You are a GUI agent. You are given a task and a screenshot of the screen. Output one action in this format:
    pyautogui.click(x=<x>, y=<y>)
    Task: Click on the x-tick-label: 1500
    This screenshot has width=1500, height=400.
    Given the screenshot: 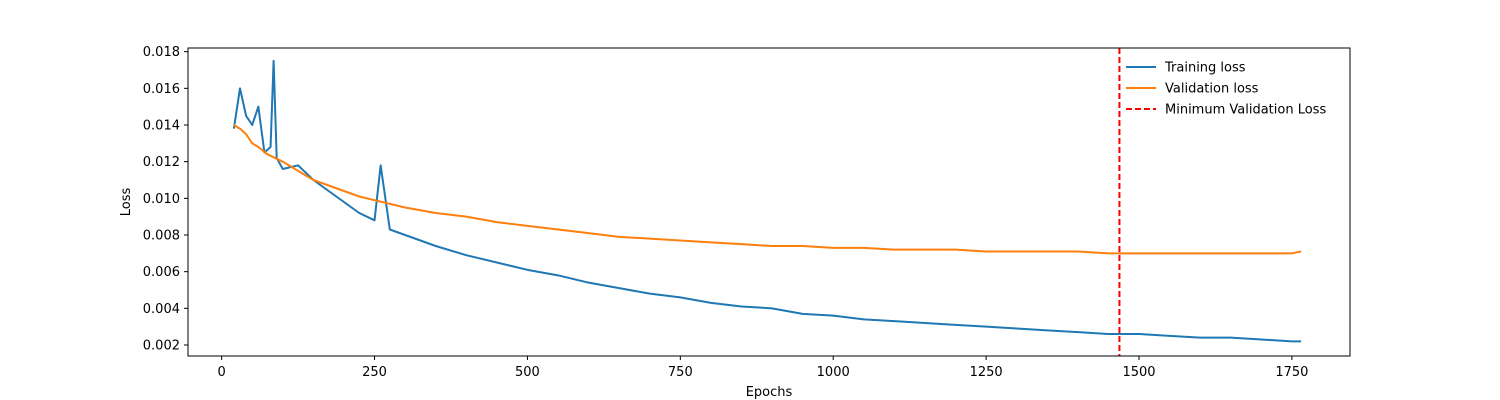 What is the action you would take?
    pyautogui.click(x=1138, y=372)
    